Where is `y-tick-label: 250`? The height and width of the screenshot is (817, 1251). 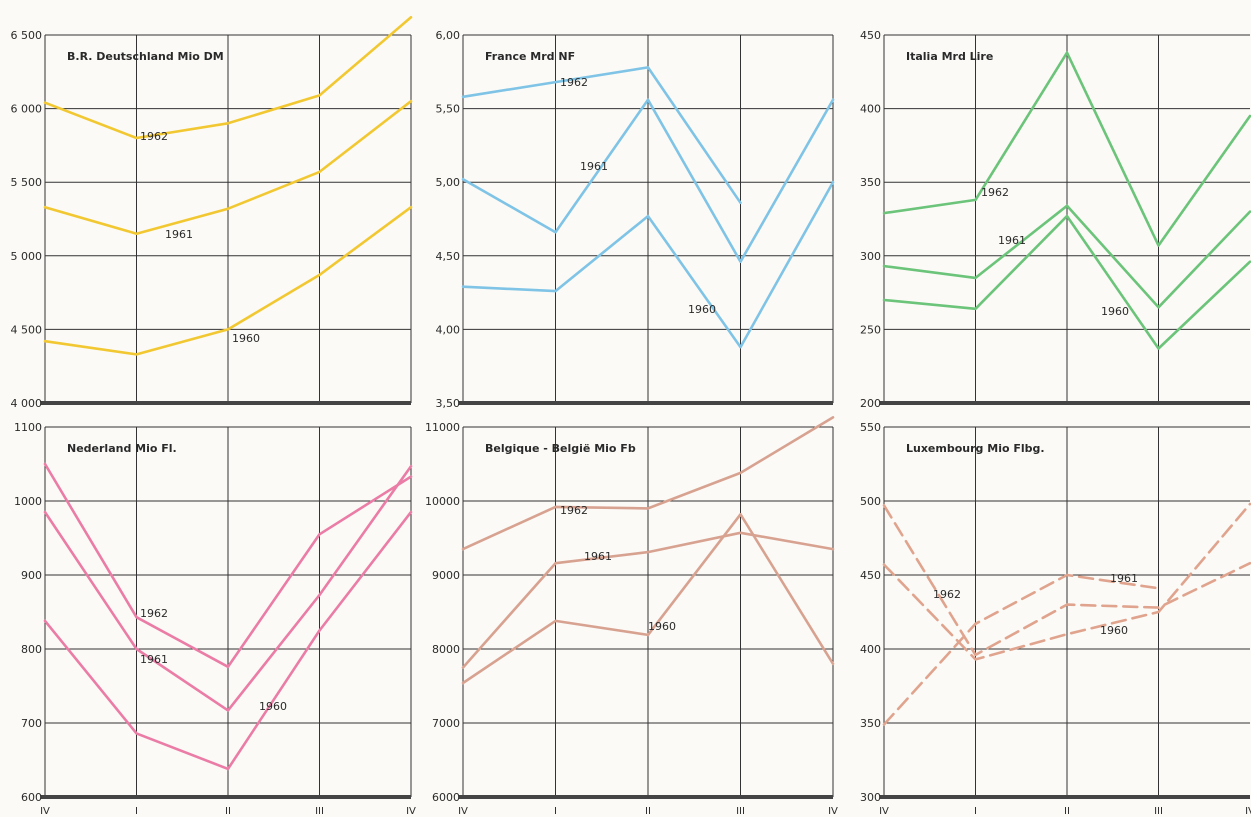
y-tick-label: 250 is located at coordinates (870, 329).